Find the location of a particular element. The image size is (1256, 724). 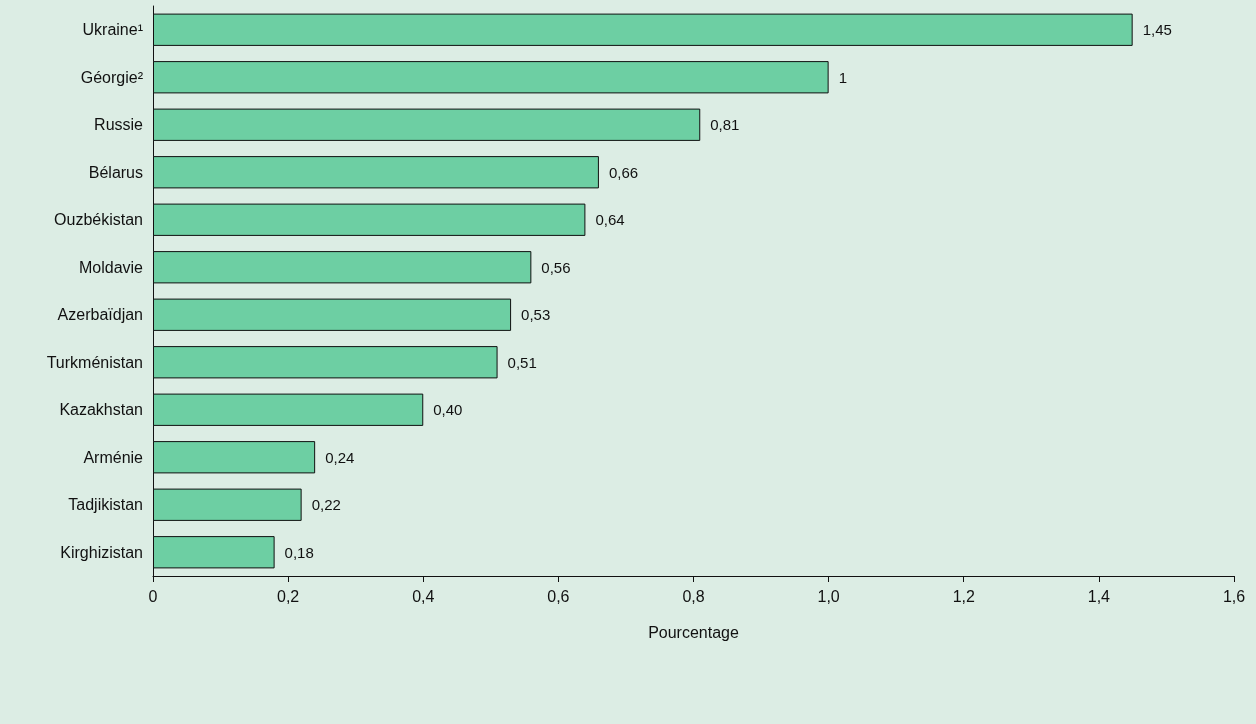

x-tick-label: 0,6 is located at coordinates (558, 596).